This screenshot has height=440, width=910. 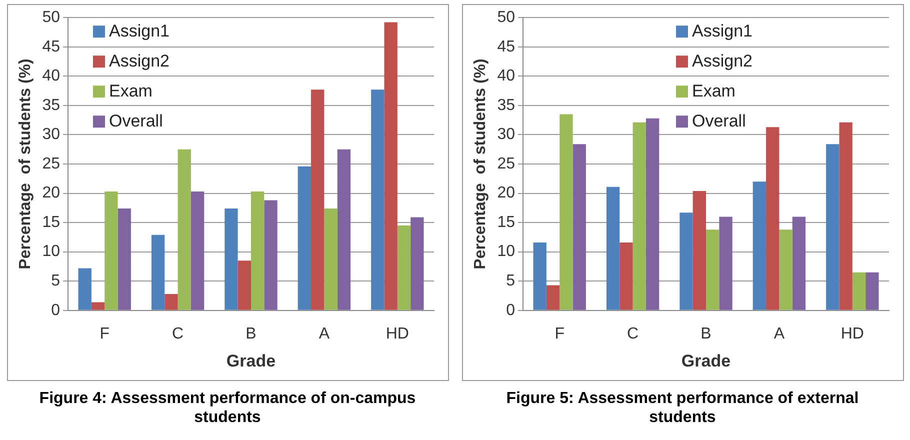 What do you see at coordinates (227, 408) in the screenshot?
I see `text: Figure 4: Assessment performance of on-campus students` at bounding box center [227, 408].